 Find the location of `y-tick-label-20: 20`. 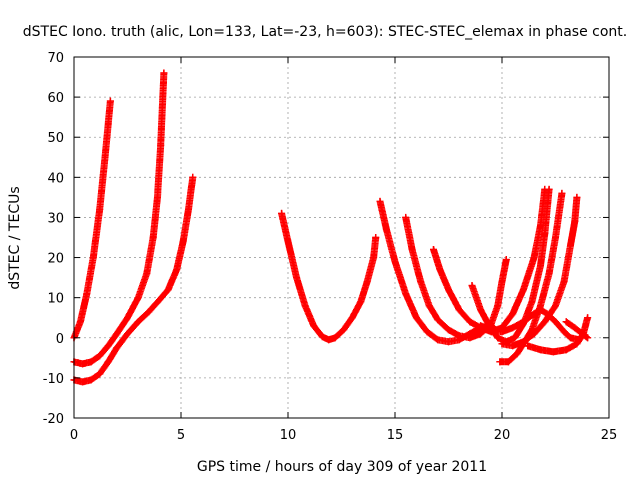

y-tick-label-20: 20 is located at coordinates (55, 259).